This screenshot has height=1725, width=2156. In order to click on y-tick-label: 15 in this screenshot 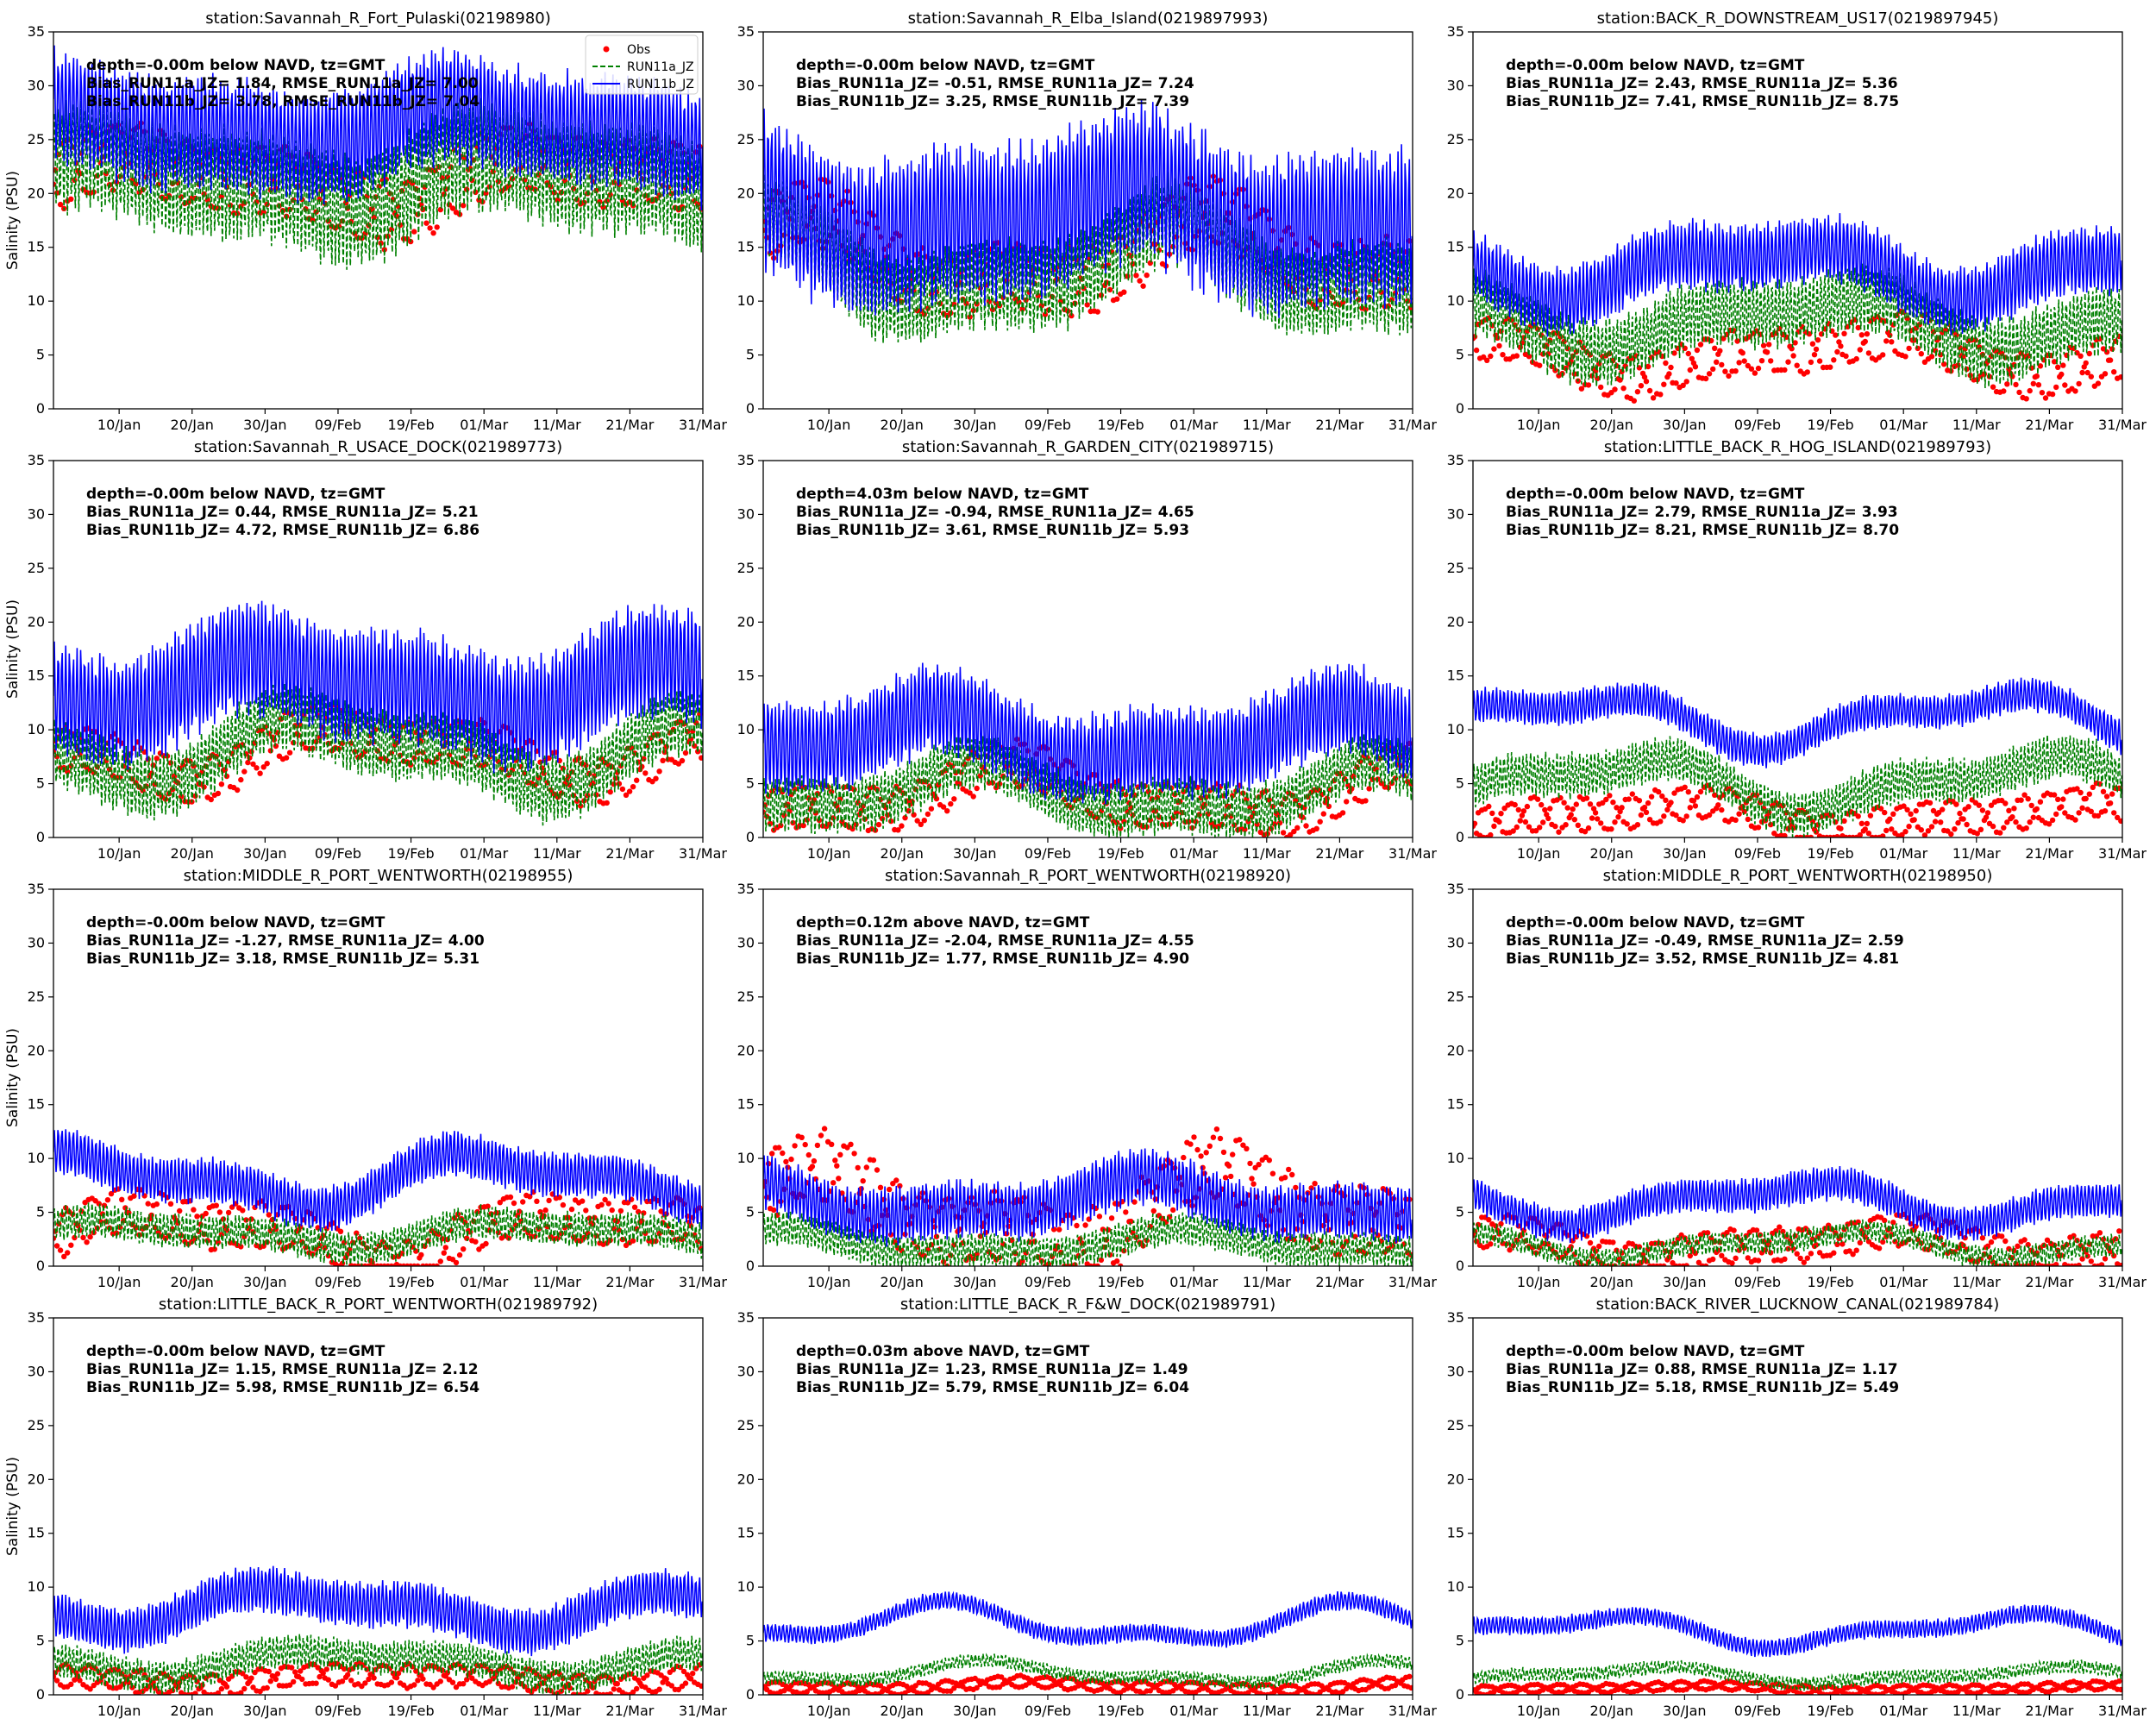, I will do `click(746, 1104)`.